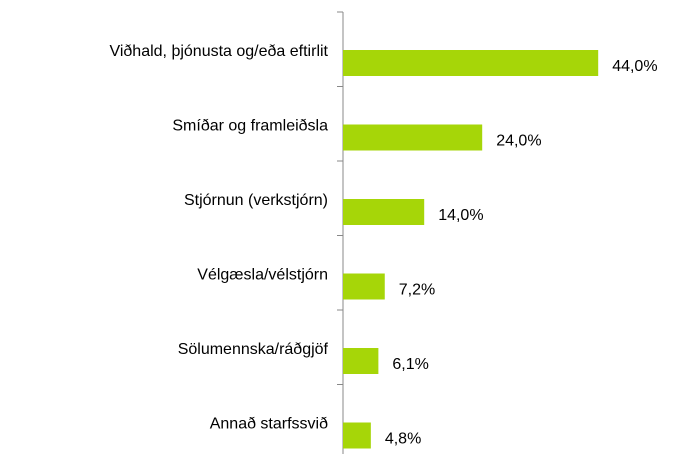 This screenshot has height=454, width=677. What do you see at coordinates (218, 51) in the screenshot?
I see `category-label: Viðhald, þjónusta og/eða eftirlit` at bounding box center [218, 51].